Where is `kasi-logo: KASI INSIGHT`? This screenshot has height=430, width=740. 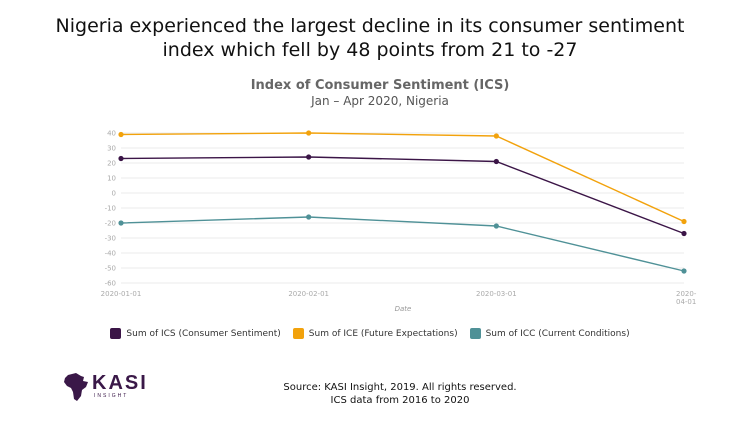 kasi-logo: KASI INSIGHT is located at coordinates (117, 387).